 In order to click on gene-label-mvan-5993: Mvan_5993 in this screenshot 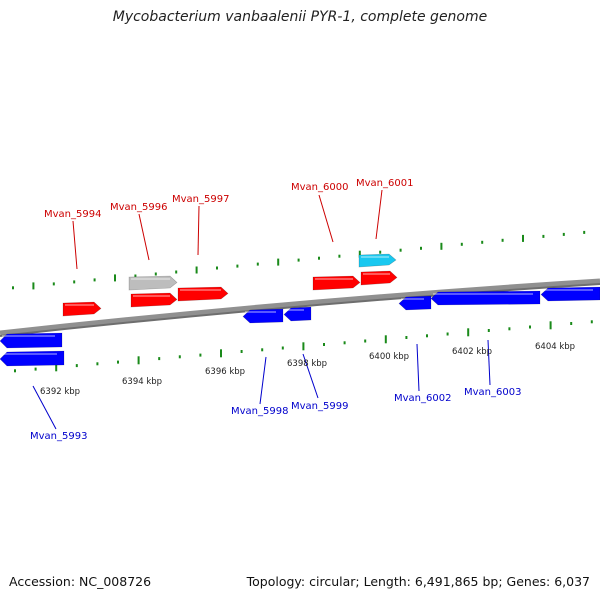, I will do `click(58, 413)`.